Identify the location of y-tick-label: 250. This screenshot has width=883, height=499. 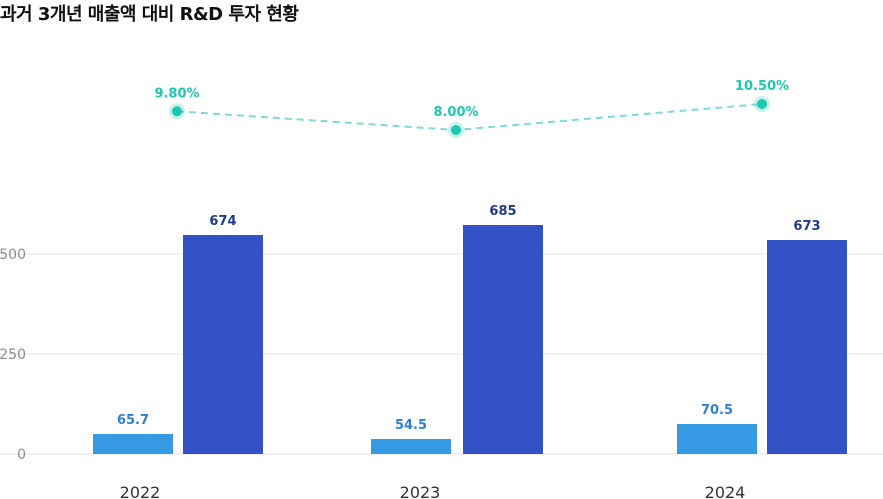
(13, 355).